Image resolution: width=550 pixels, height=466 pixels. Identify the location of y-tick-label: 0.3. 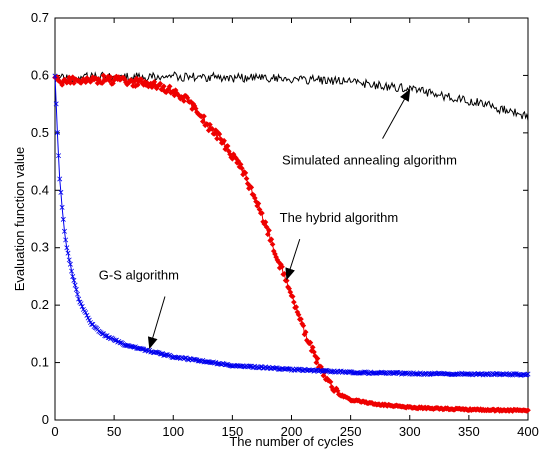
(40, 247).